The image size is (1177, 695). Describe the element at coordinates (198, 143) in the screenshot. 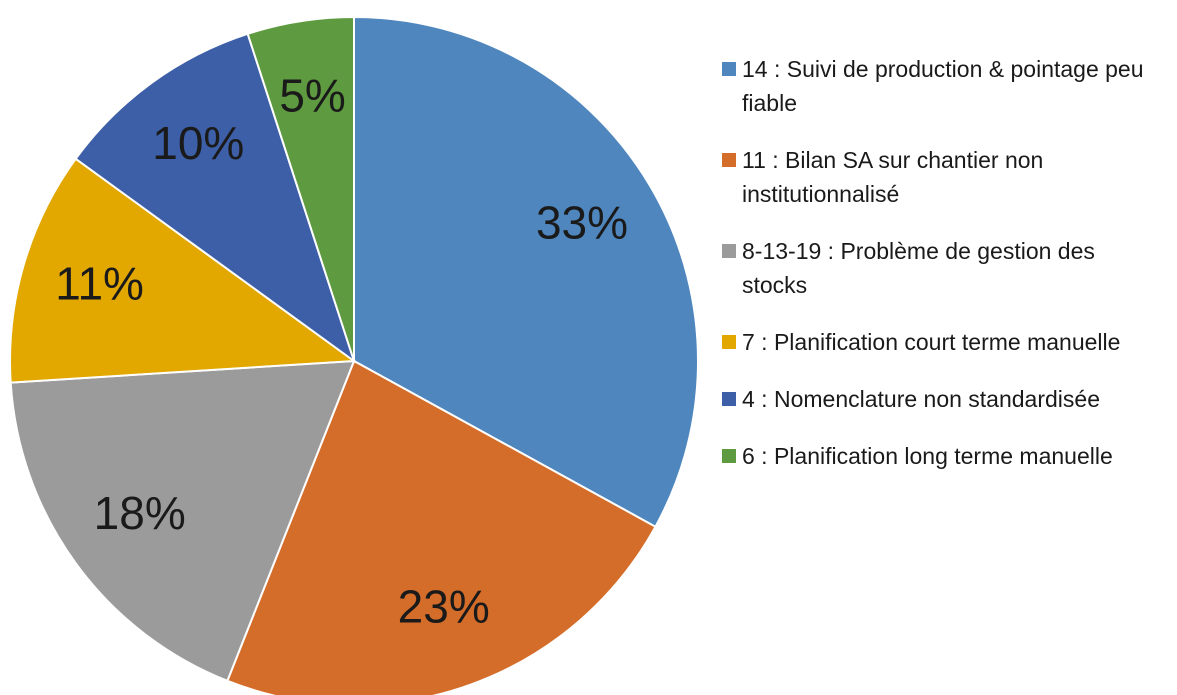

I see `data-label: 10%` at that location.